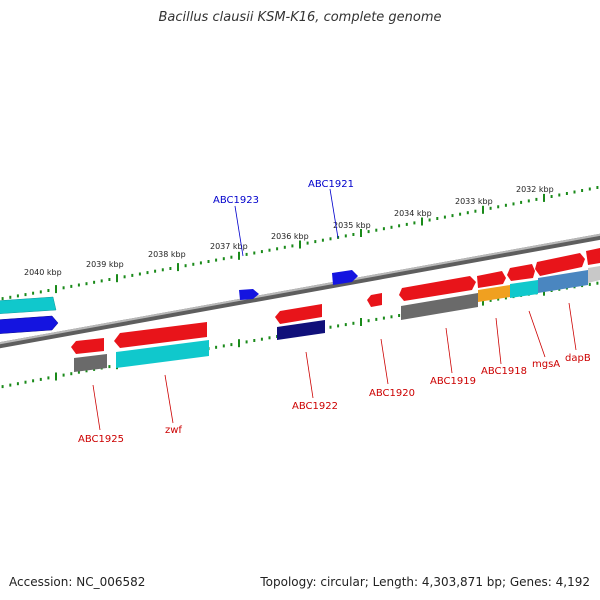 This screenshot has width=600, height=600. What do you see at coordinates (578, 358) in the screenshot?
I see `gene-label-dapb: dapB` at bounding box center [578, 358].